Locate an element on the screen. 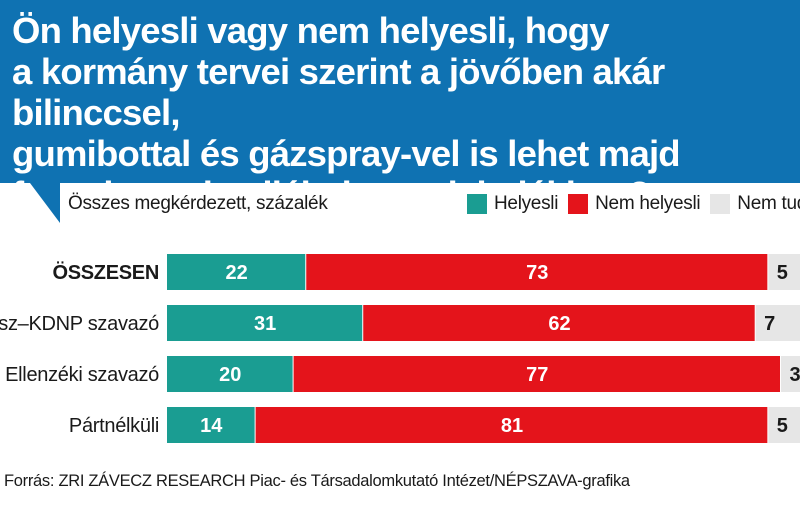 Image resolution: width=800 pixels, height=510 pixels. category-label: Fidesz–KDNP szavazó is located at coordinates (79, 324).